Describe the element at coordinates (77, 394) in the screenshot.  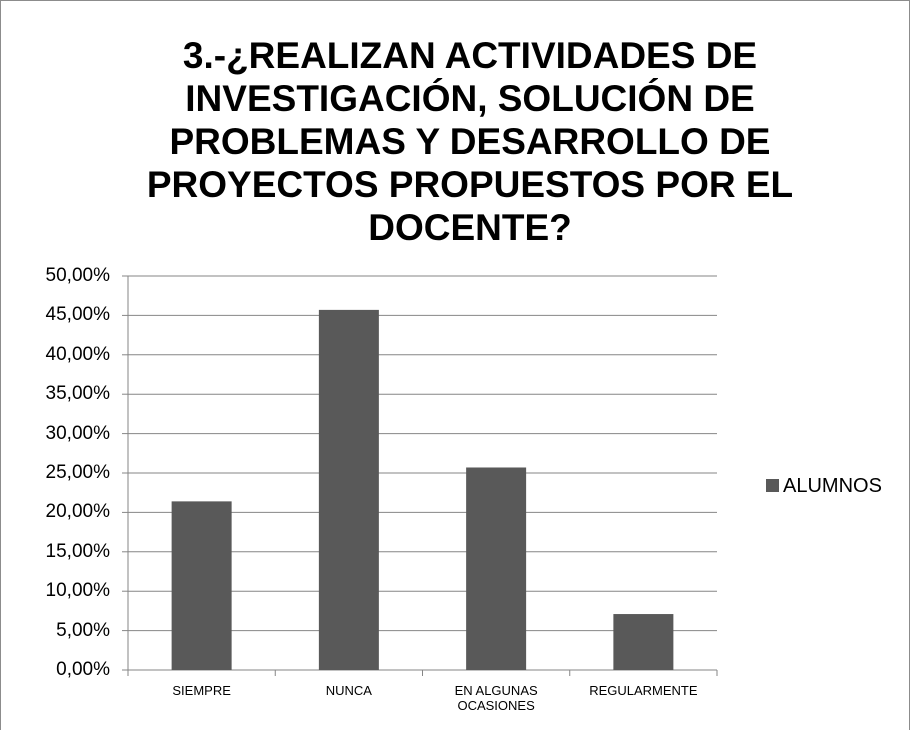
I see `y-tick-label: 35,00%` at that location.